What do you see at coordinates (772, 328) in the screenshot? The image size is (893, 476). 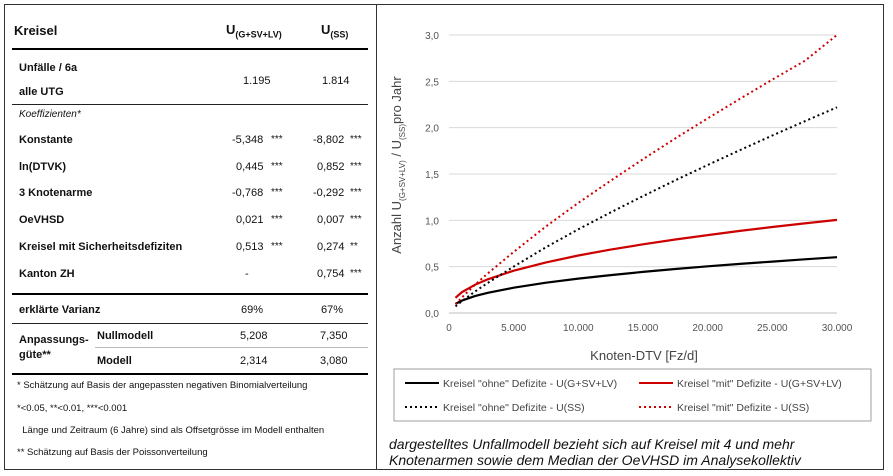 I see `x-tick-label: 25.000` at bounding box center [772, 328].